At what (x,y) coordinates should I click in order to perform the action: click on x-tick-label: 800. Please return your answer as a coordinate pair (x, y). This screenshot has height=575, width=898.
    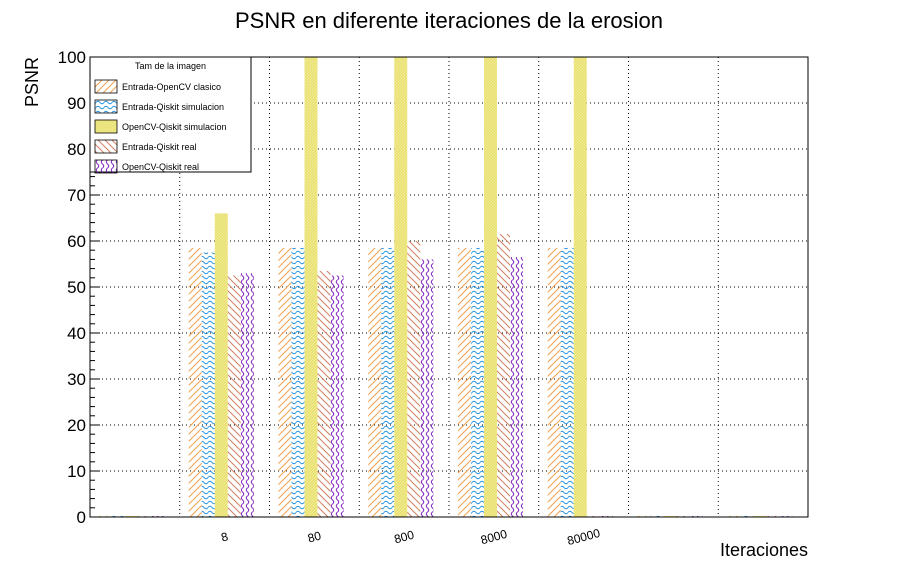
    Looking at the image, I should click on (404, 537).